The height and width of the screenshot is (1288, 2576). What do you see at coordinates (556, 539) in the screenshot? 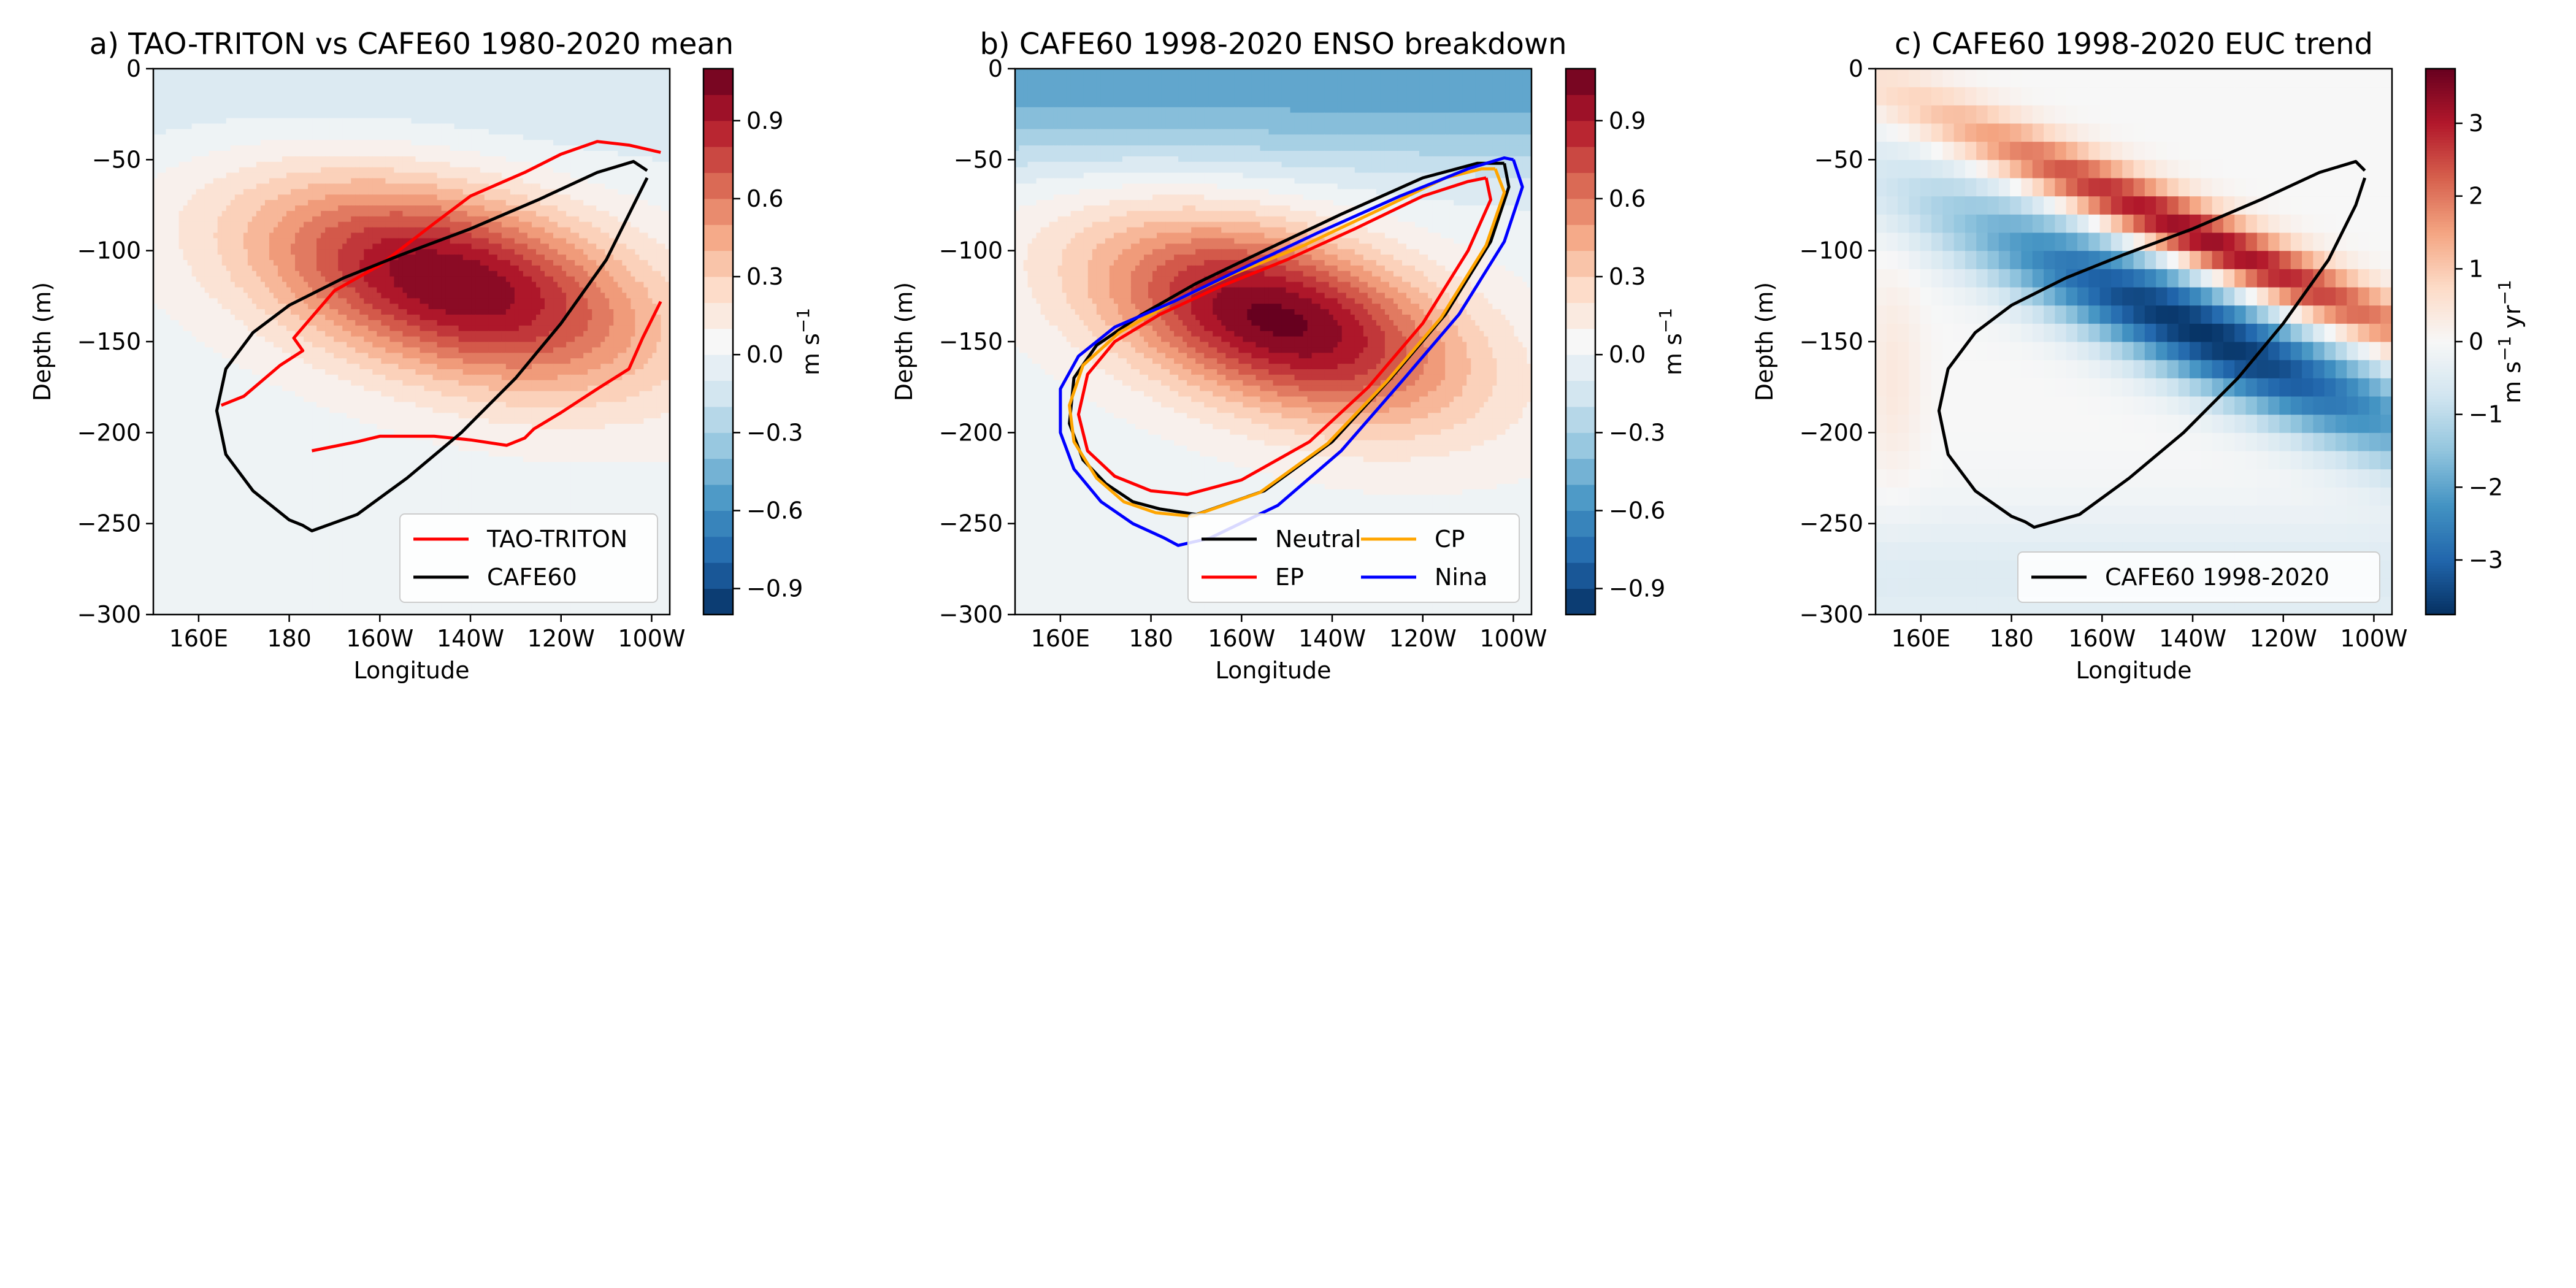
I see `legend-label: TAO-TRITON` at bounding box center [556, 539].